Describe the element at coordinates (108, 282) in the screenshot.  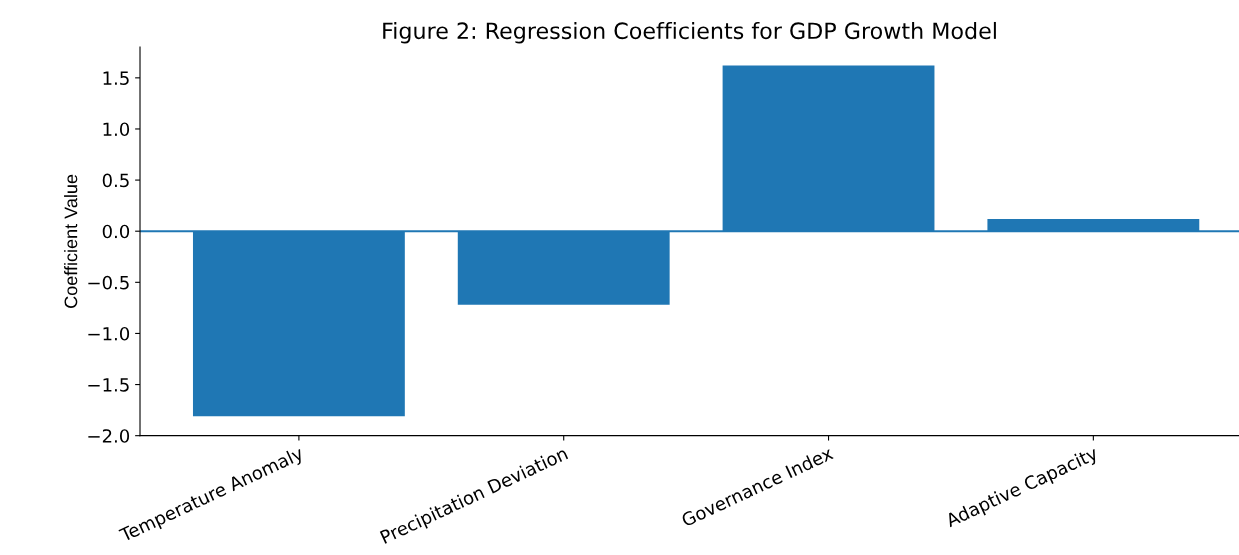
I see `y-tick-label: −0.5` at that location.